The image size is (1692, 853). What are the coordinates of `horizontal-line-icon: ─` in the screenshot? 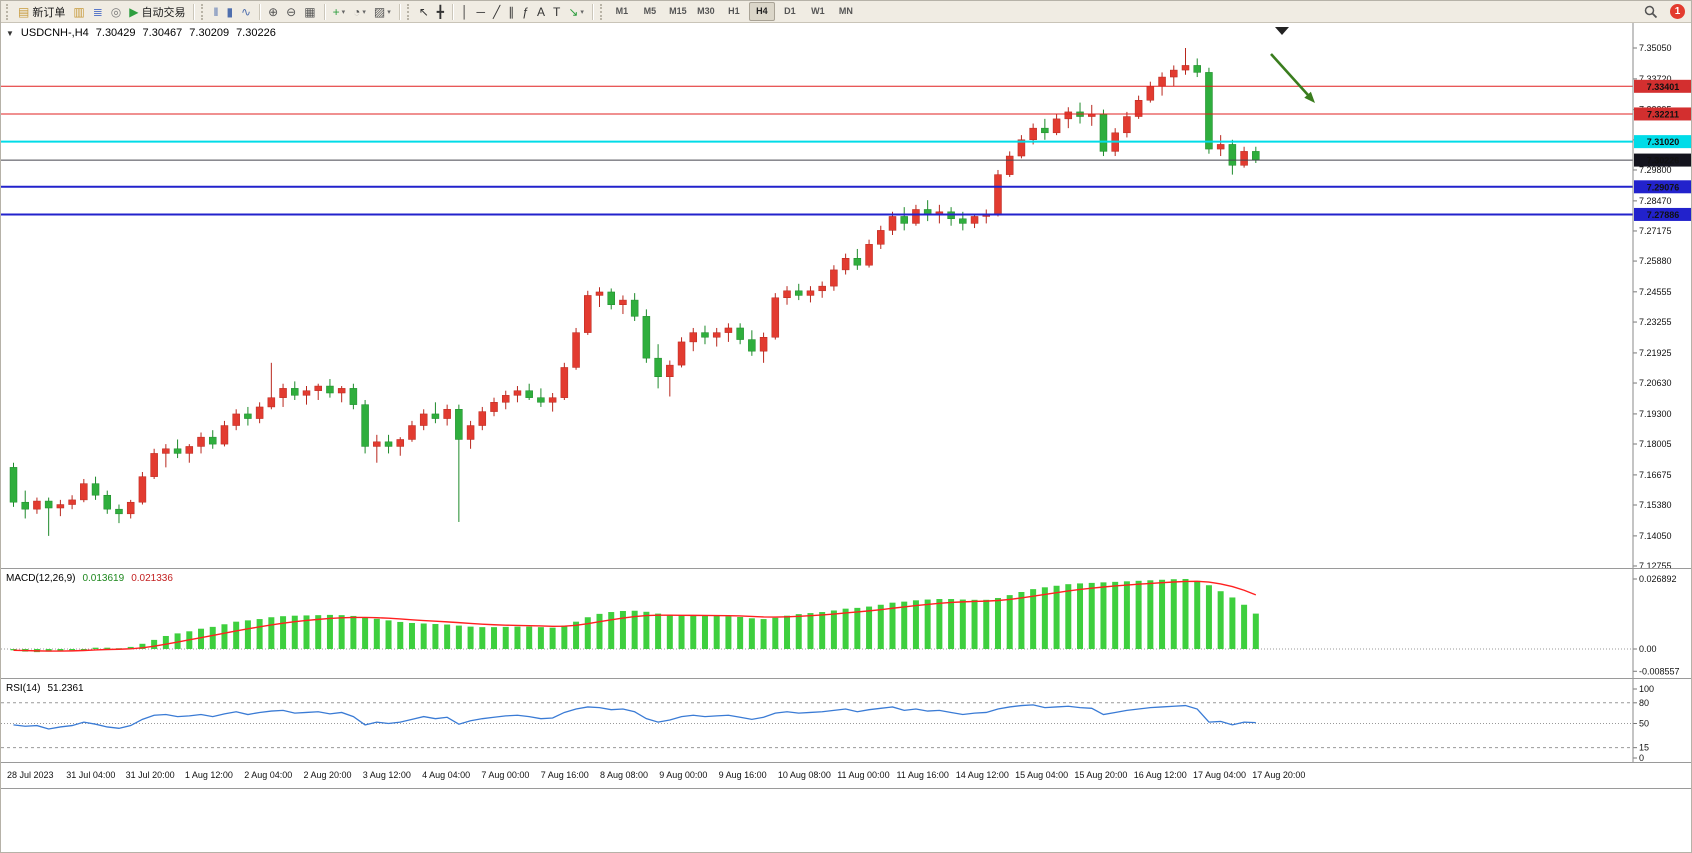 It's located at (481, 11).